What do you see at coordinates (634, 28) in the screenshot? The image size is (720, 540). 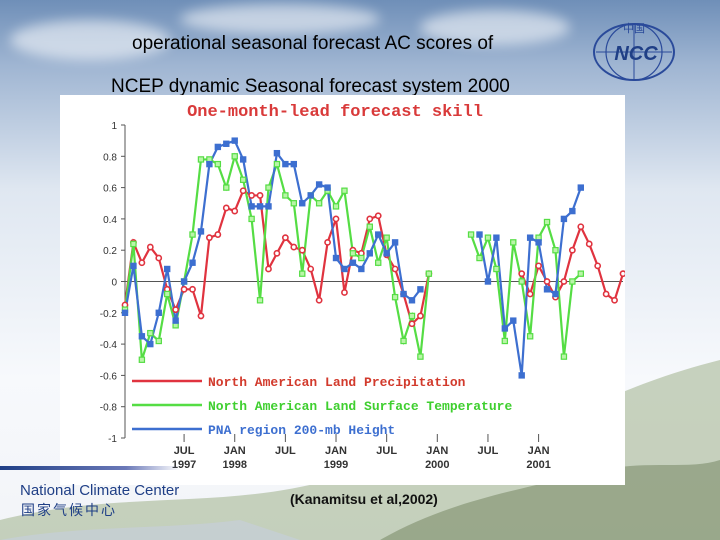 I see `logo-cn-text: 中国` at bounding box center [634, 28].